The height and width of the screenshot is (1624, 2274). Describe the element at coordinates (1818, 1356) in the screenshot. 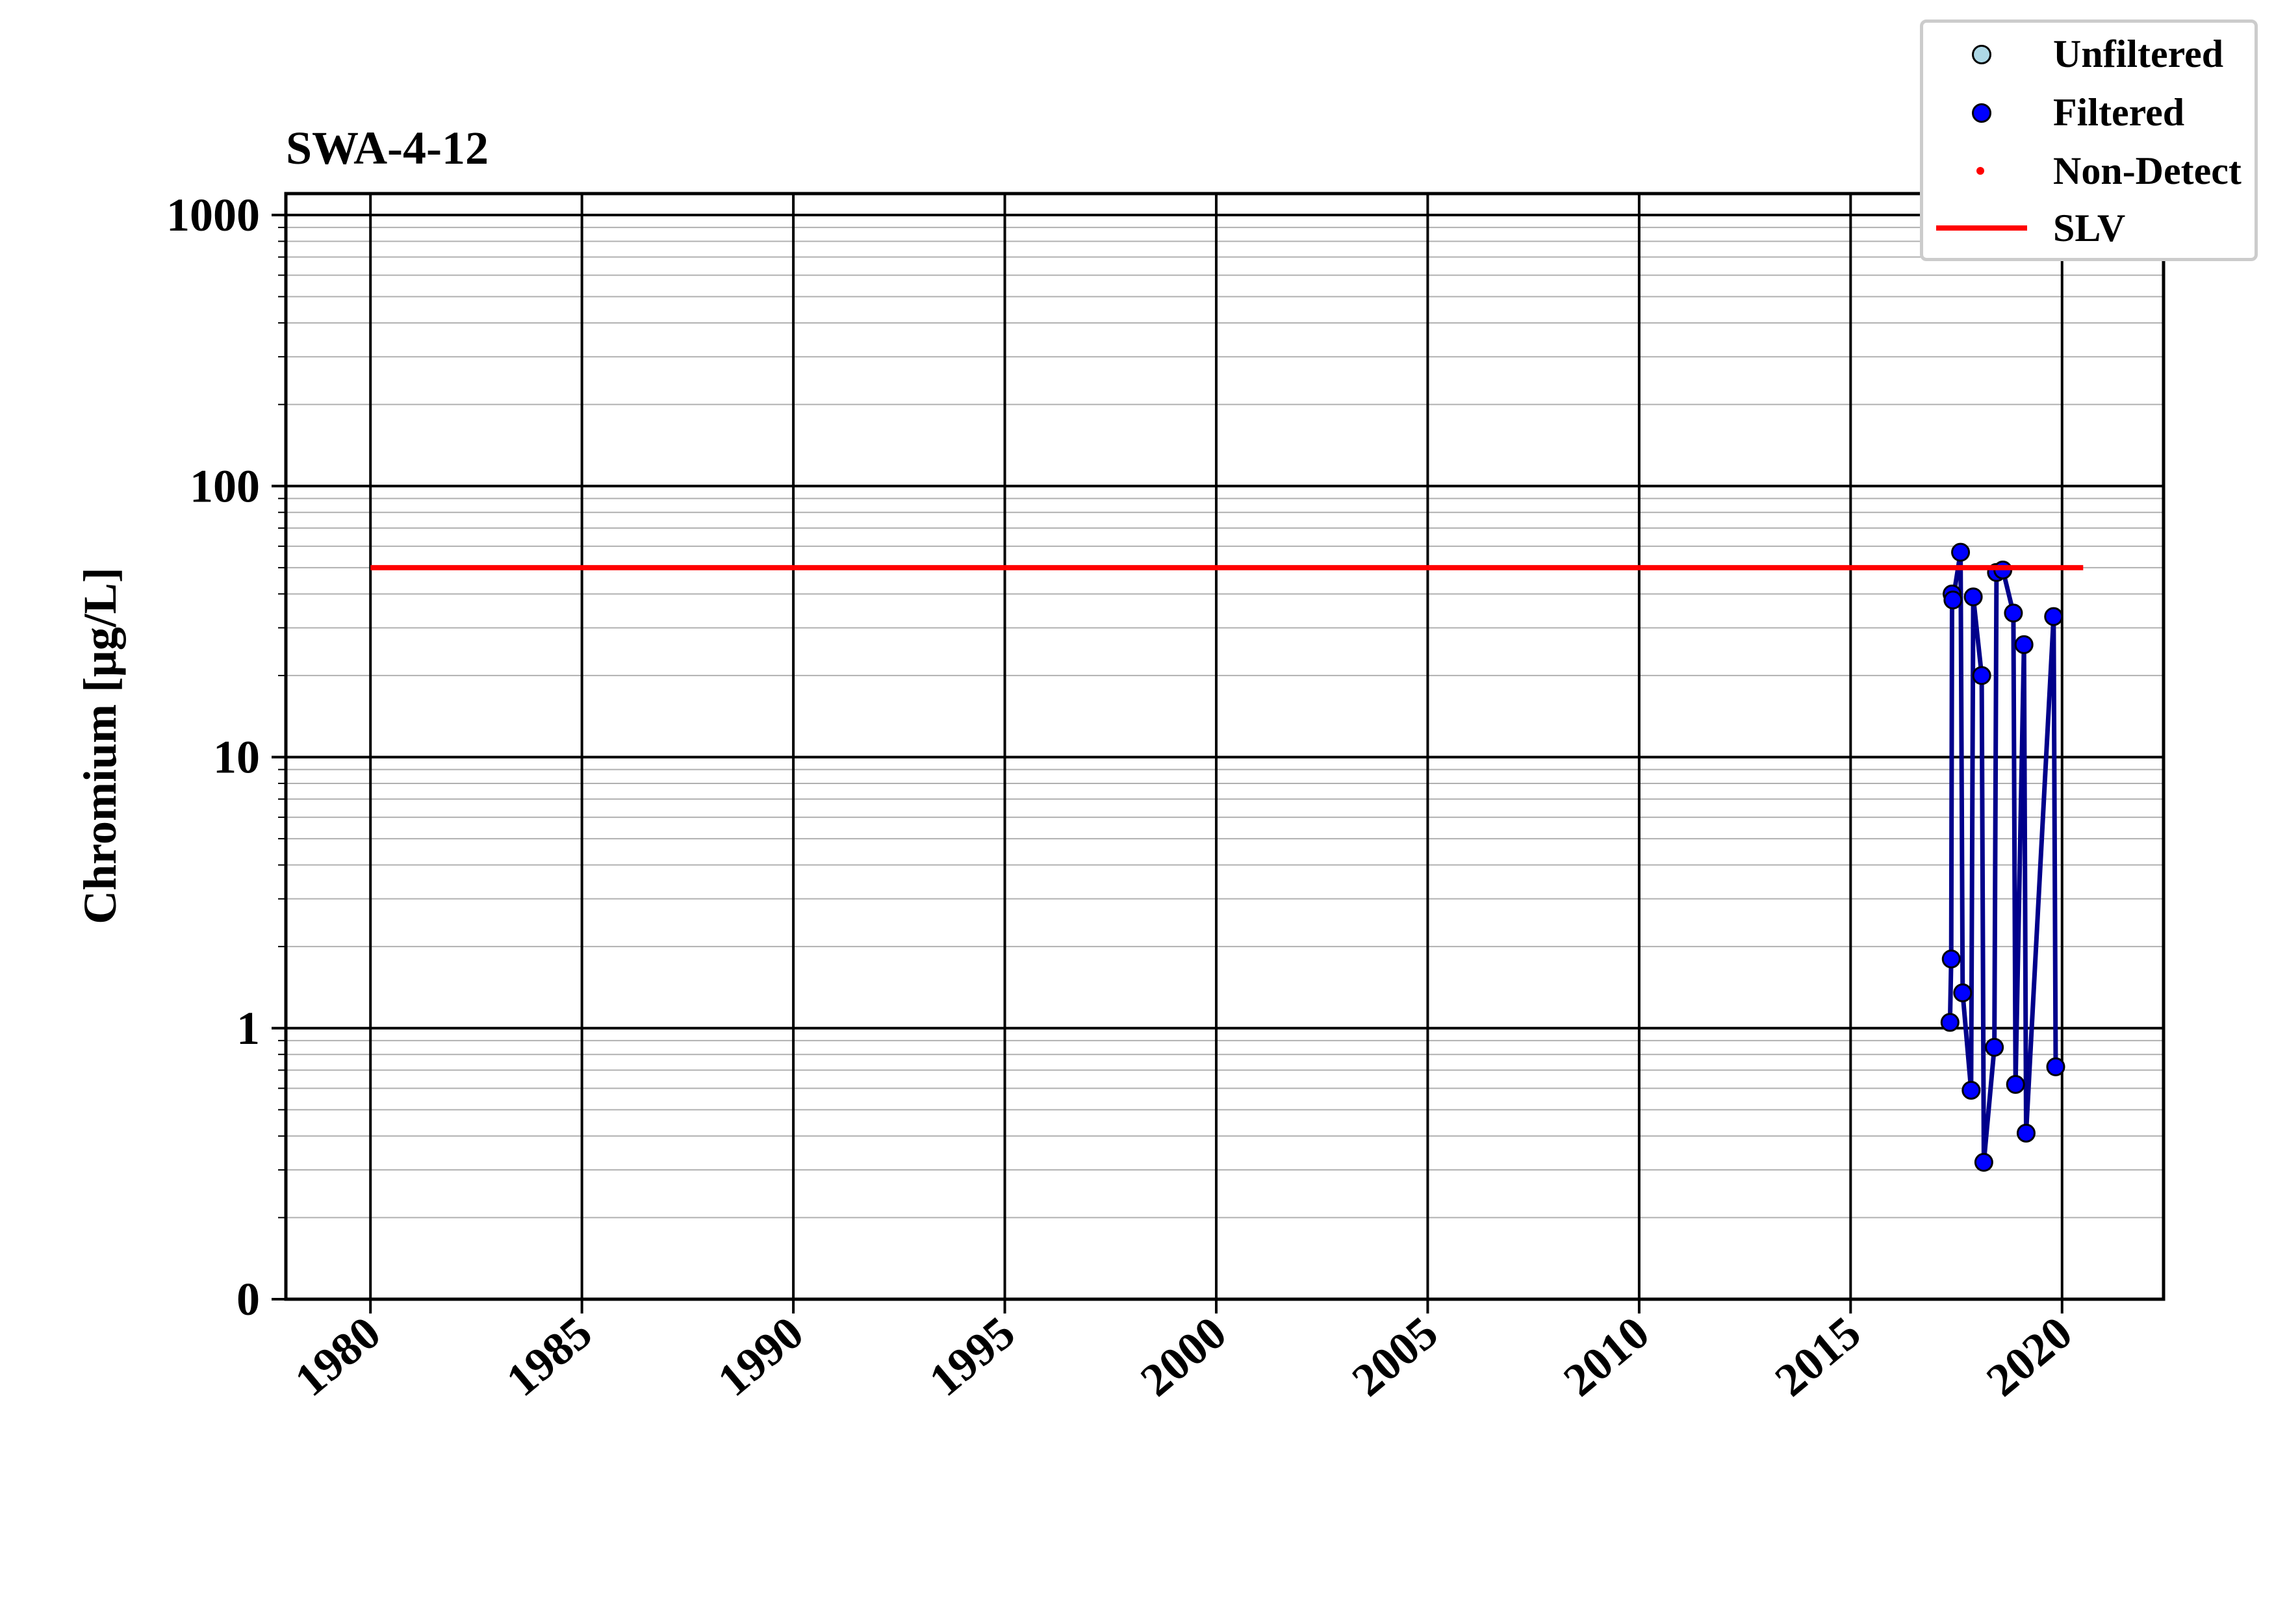

I see `x-tick-label: 2015` at that location.